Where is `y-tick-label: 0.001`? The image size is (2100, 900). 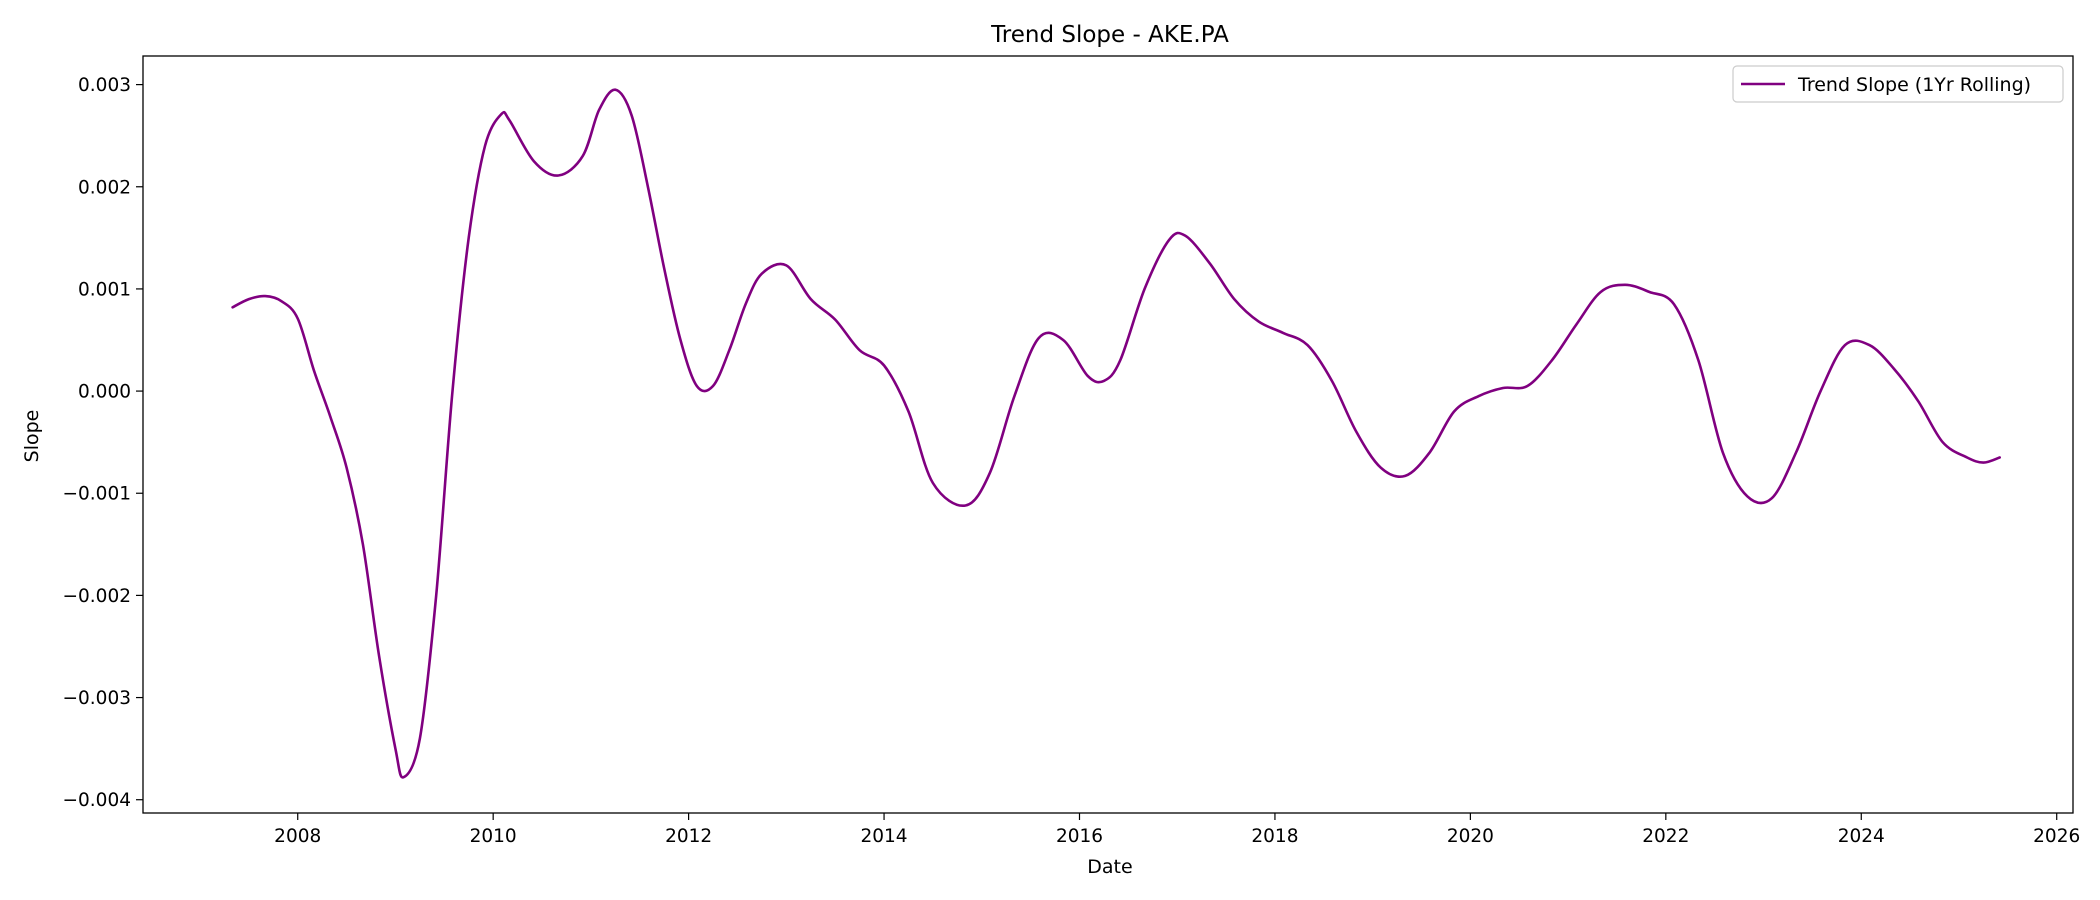
y-tick-label: 0.001 is located at coordinates (104, 289).